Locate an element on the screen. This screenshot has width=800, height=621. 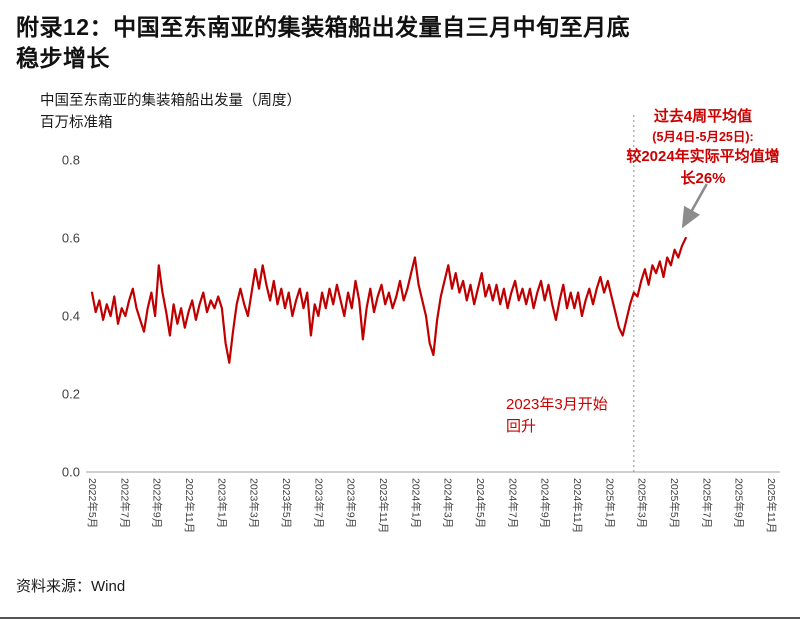
callout-arrow-icon is located at coordinates (694, 206).